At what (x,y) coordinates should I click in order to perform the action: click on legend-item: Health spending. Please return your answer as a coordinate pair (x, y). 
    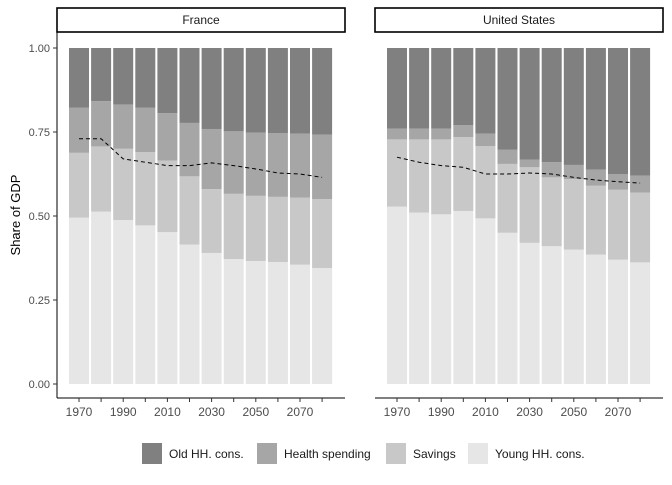
    Looking at the image, I should click on (314, 453).